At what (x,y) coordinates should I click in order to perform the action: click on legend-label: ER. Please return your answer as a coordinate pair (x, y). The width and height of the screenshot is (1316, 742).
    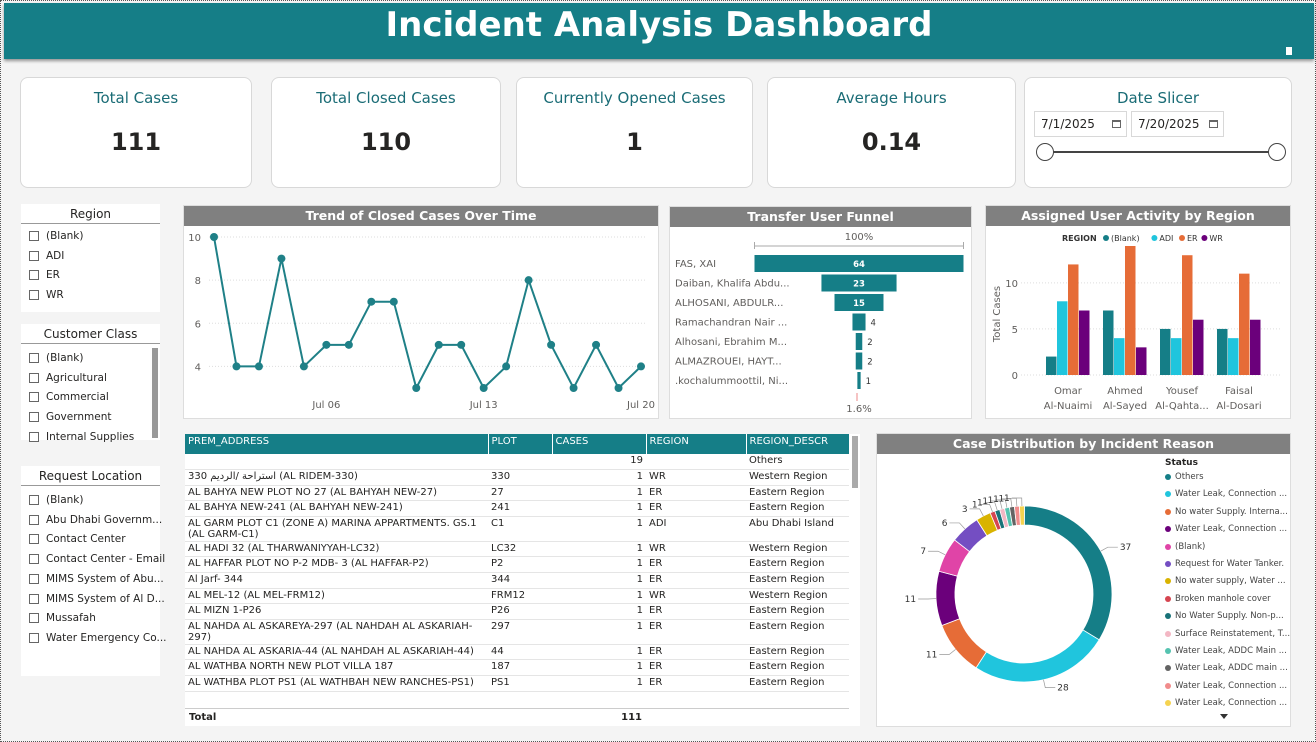
    Looking at the image, I should click on (1192, 238).